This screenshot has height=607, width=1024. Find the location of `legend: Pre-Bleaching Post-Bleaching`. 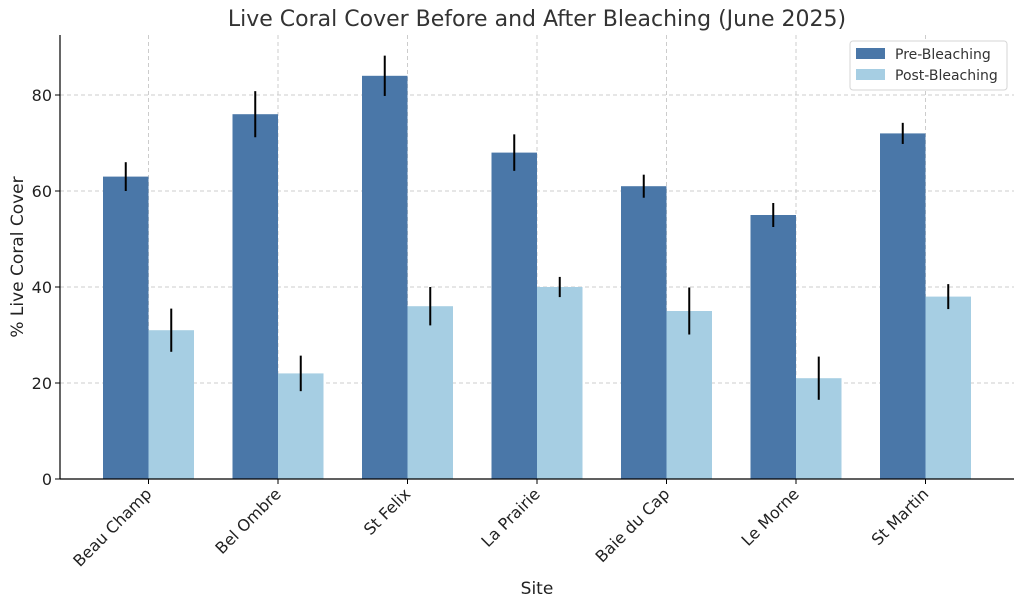

legend: Pre-Bleaching Post-Bleaching is located at coordinates (928, 65).